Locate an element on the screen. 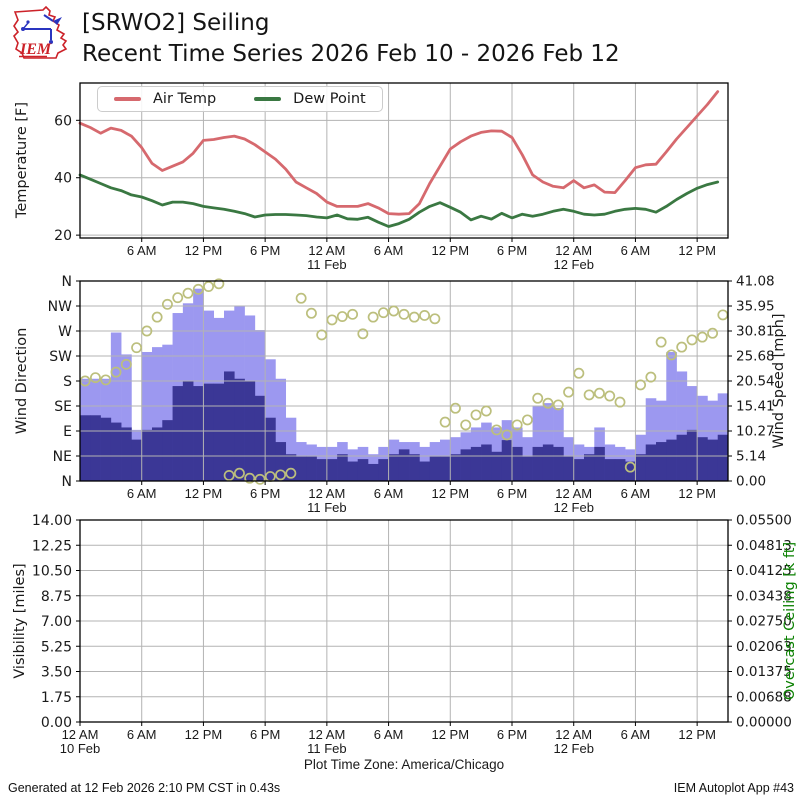 The image size is (800, 800). ceiling-tick-label: 0.01375 is located at coordinates (764, 672).